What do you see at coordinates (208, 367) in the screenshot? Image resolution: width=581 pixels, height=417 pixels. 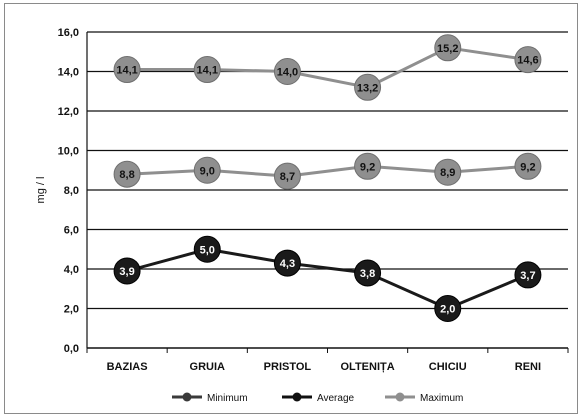 I see `x-tick-label: GRUIA` at bounding box center [208, 367].